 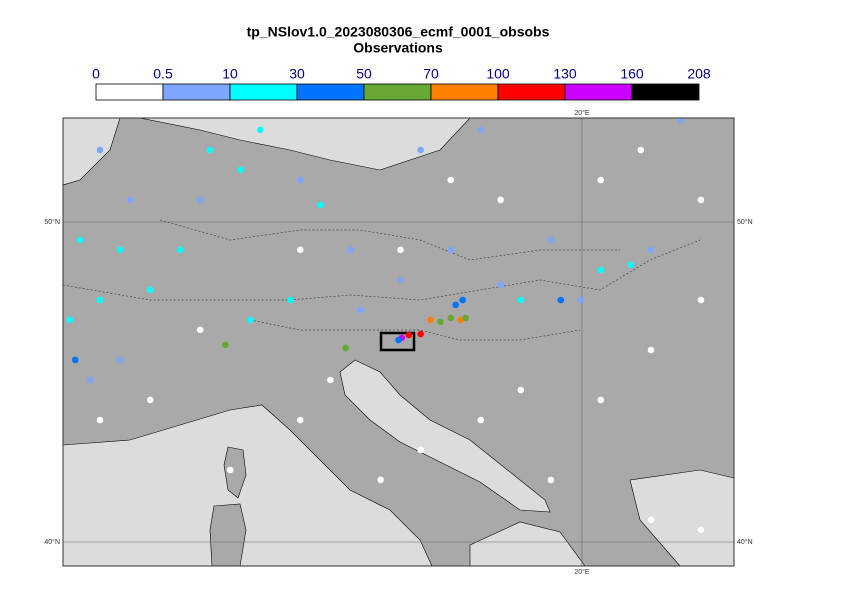 I want to click on colorbar-label: 208, so click(x=699, y=74).